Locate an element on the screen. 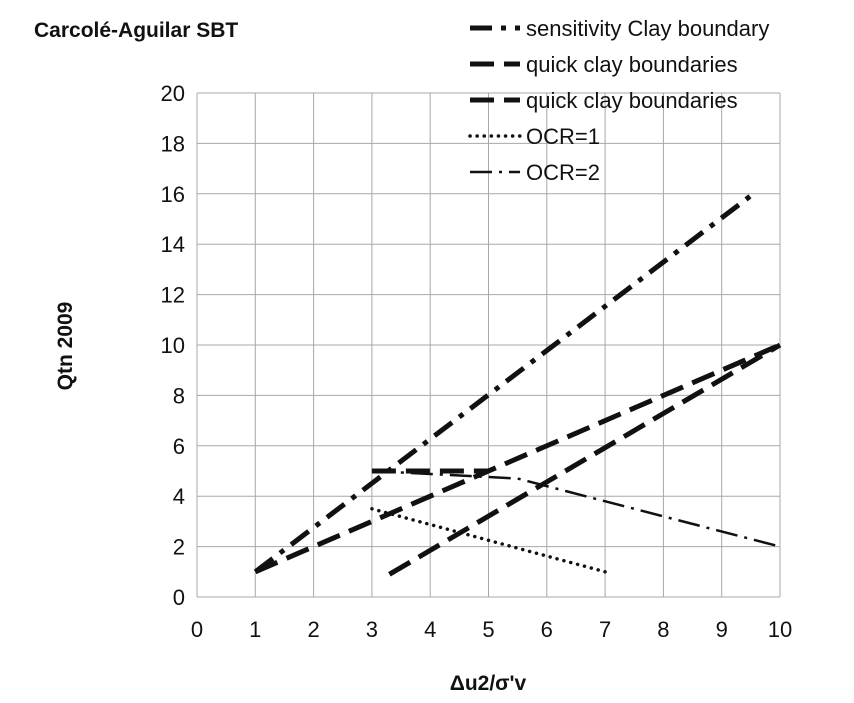 Image resolution: width=854 pixels, height=703 pixels. y-axis-title: Qtn 2009 is located at coordinates (65, 346).